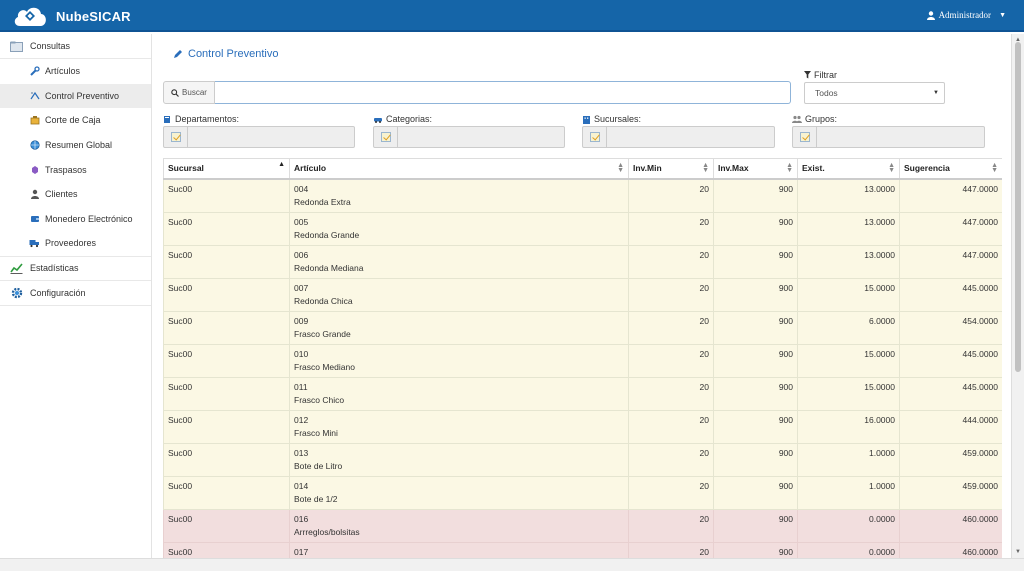  I want to click on table-row: Suc00 014 Bote de 1/2 20 900 1.0000 459.0000, so click(582, 492).